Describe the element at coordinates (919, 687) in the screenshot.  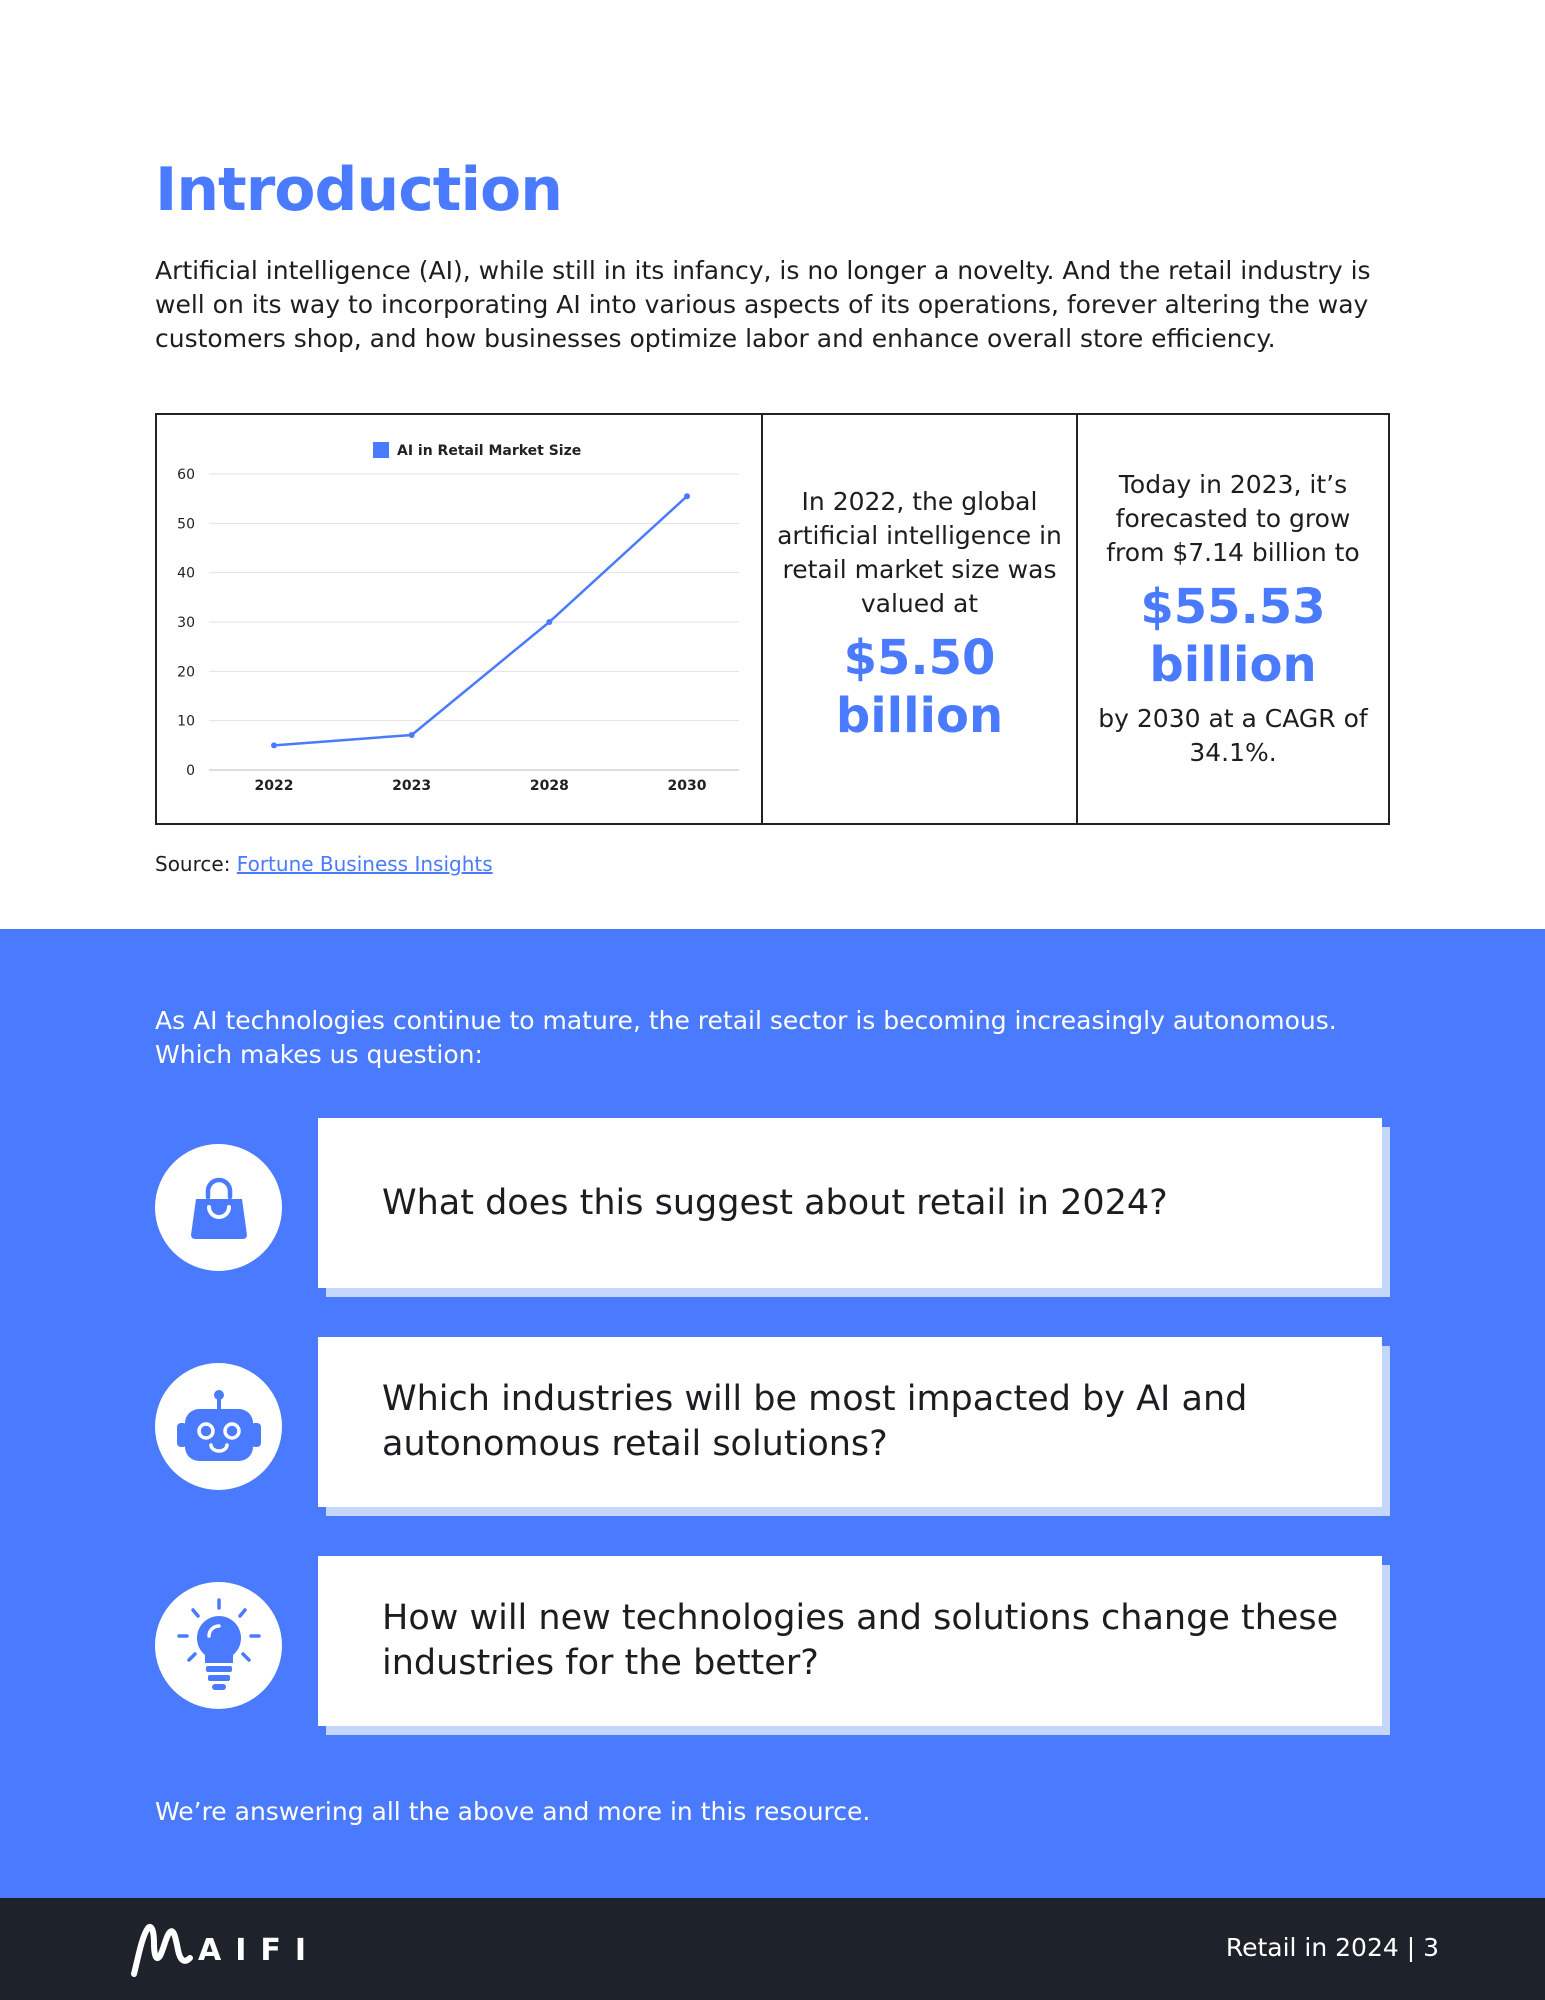
I see `stat-2022-value: $5.50 billion` at that location.